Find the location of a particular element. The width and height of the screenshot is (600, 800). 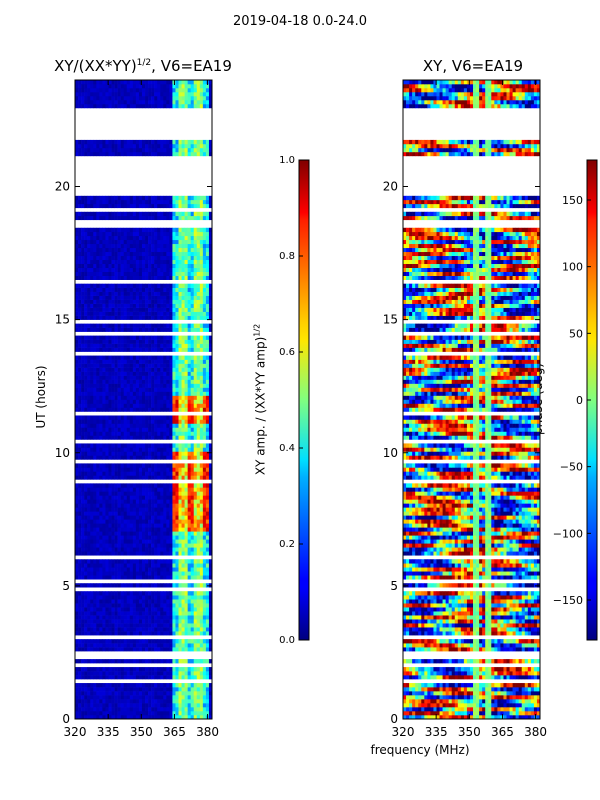

amp-colorbar-tick: 0.0 is located at coordinates (287, 640).